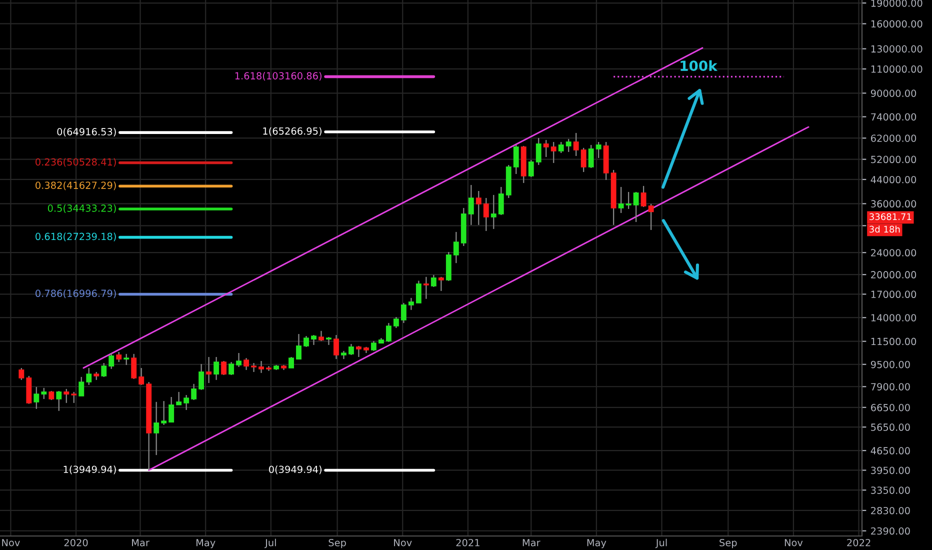  Describe the element at coordinates (76, 542) in the screenshot. I see `x-tick-label: 2020` at that location.